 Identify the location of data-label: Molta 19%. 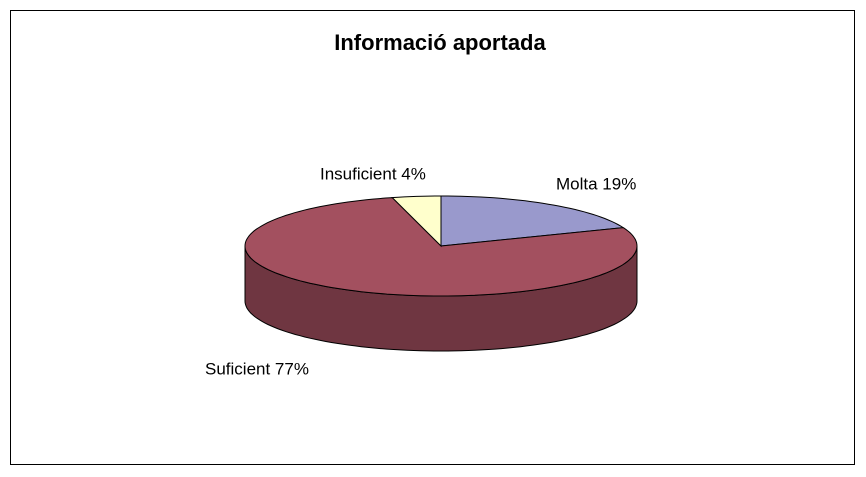
(596, 183).